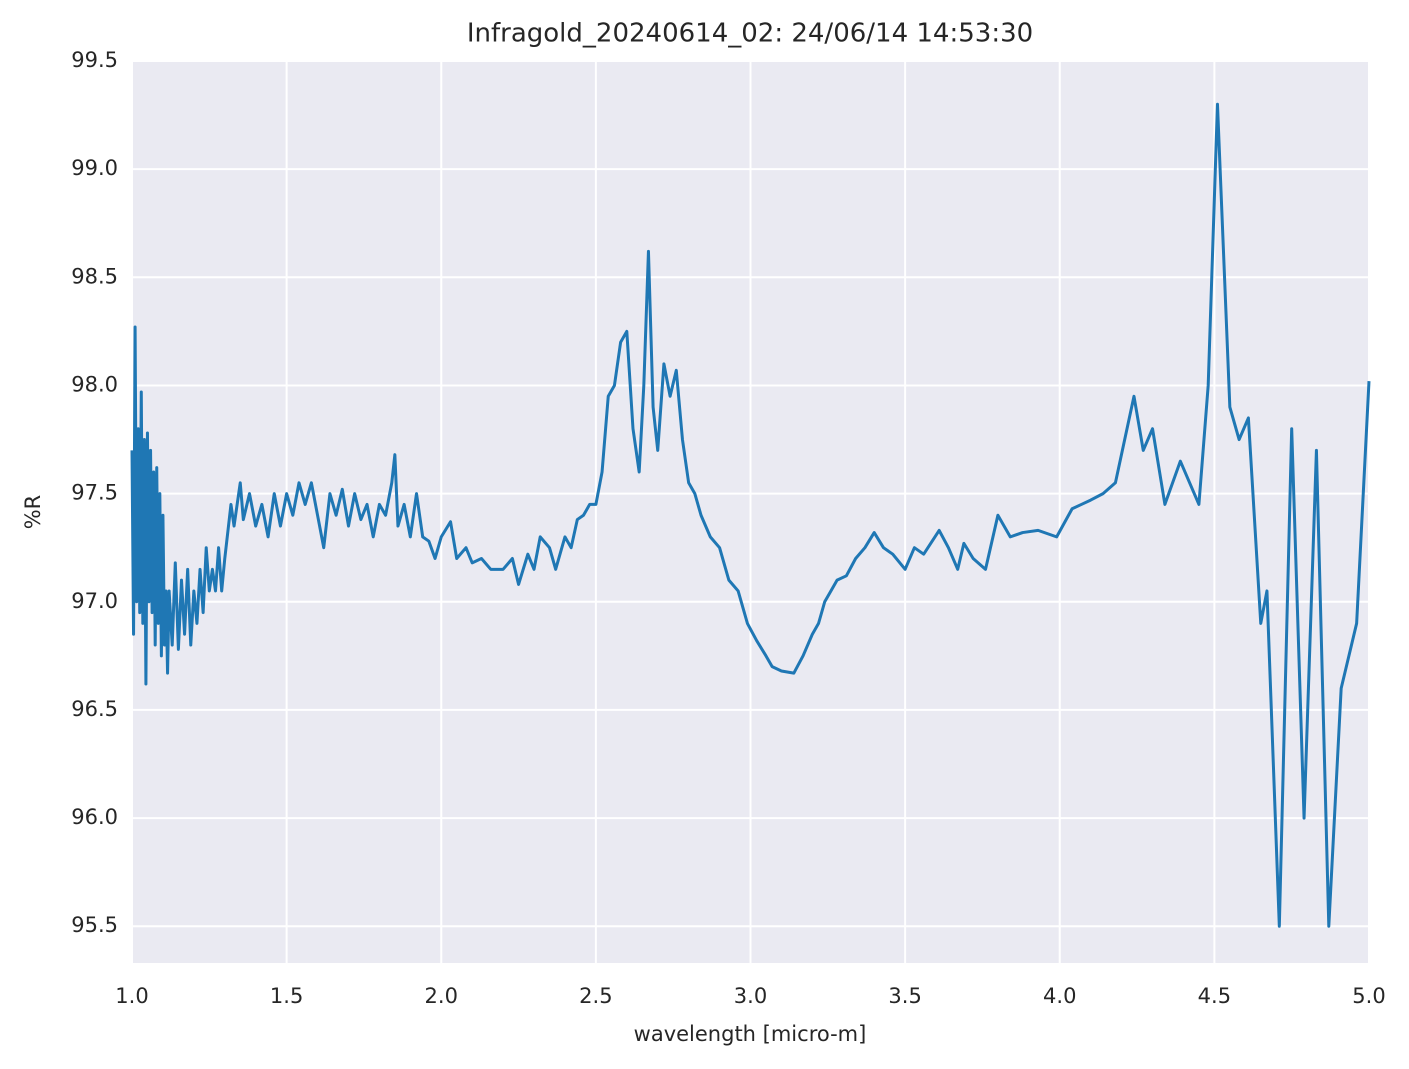 This screenshot has height=1069, width=1409. Describe the element at coordinates (94, 276) in the screenshot. I see `y-tick-label: 98.5` at that location.